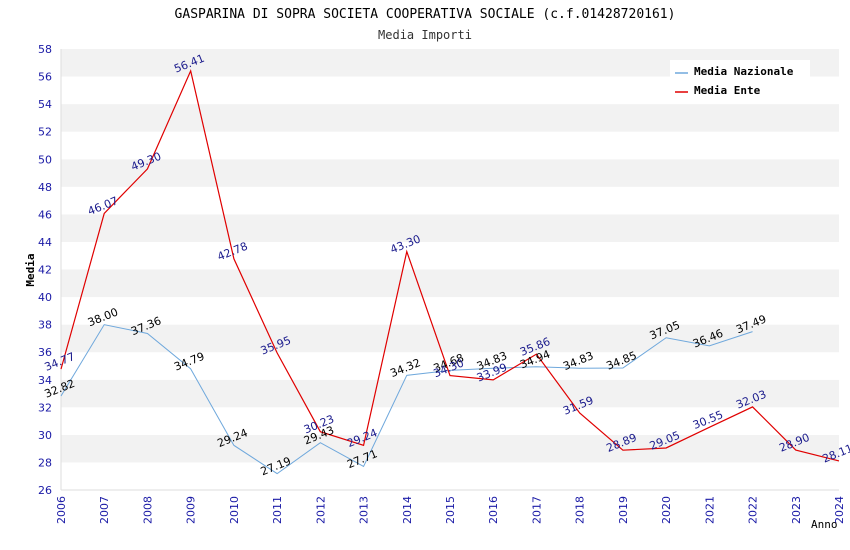 The image size is (850, 550). Describe the element at coordinates (45, 490) in the screenshot. I see `y-tick-label: 26` at that location.